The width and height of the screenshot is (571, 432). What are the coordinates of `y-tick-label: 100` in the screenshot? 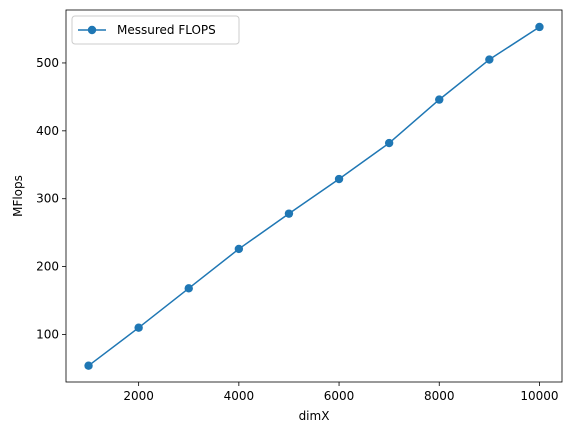 It's located at (47, 334).